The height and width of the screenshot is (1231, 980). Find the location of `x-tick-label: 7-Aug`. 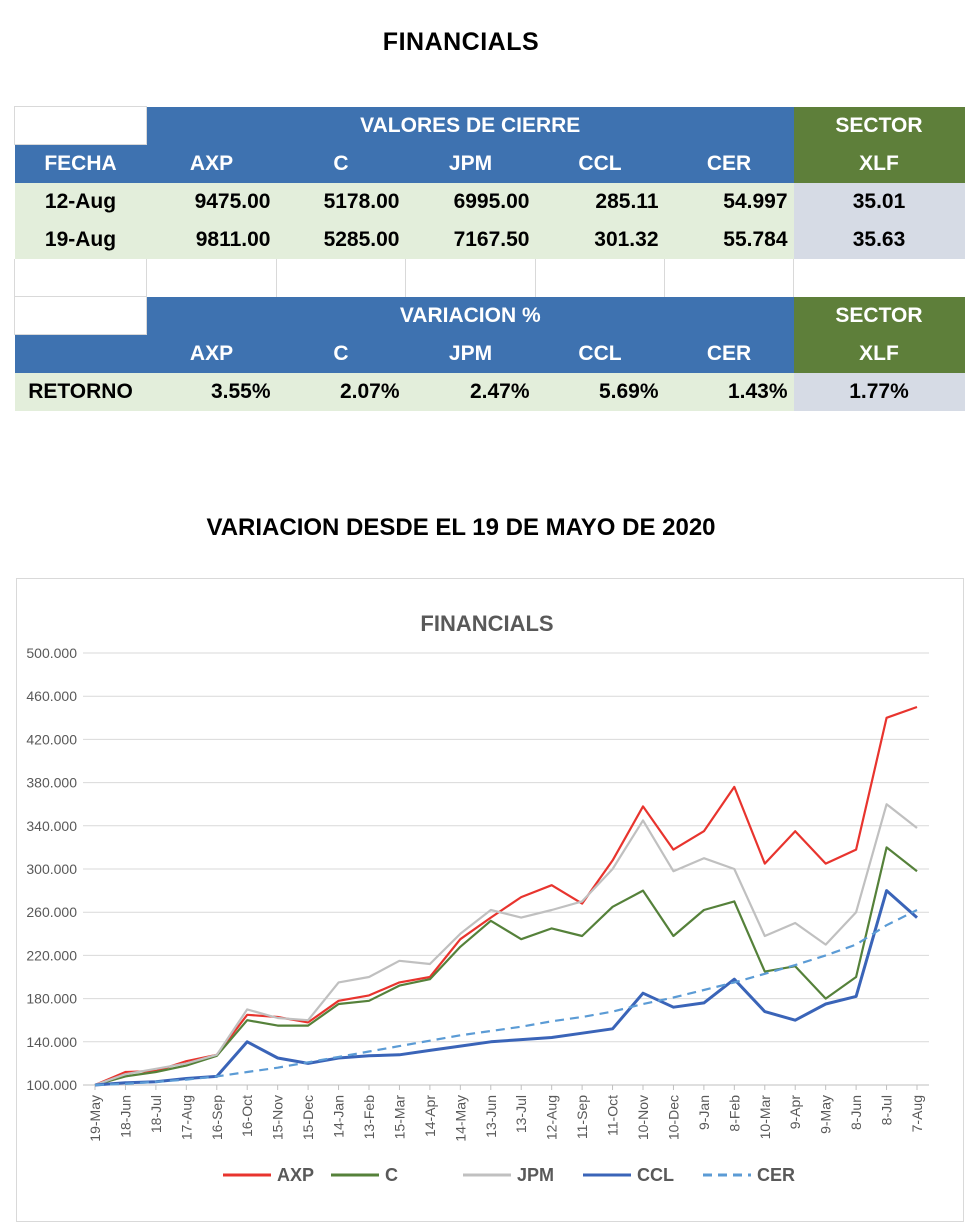

x-tick-label: 7-Aug is located at coordinates (917, 1113).